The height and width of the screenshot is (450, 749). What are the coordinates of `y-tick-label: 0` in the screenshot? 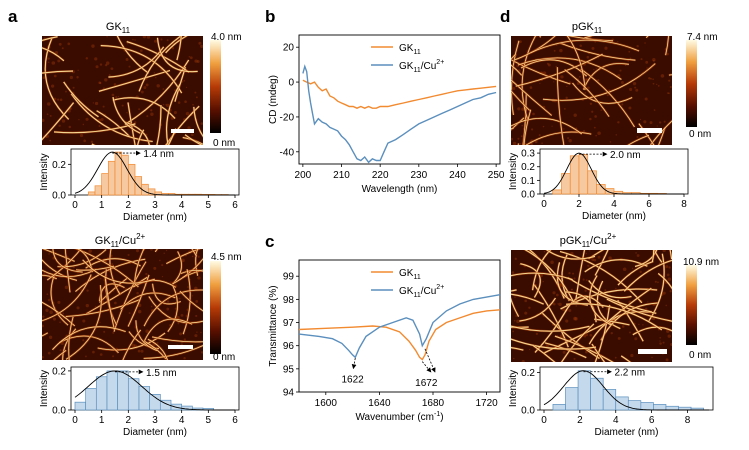 It's located at (291, 83).